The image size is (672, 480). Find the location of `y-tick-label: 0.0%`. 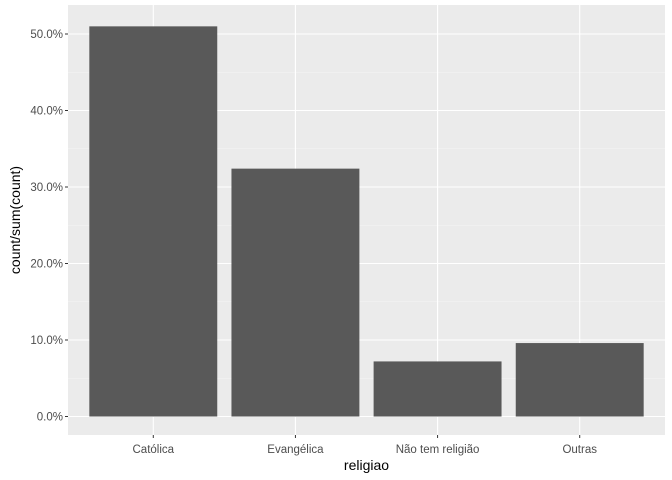

y-tick-label: 0.0% is located at coordinates (50, 418).